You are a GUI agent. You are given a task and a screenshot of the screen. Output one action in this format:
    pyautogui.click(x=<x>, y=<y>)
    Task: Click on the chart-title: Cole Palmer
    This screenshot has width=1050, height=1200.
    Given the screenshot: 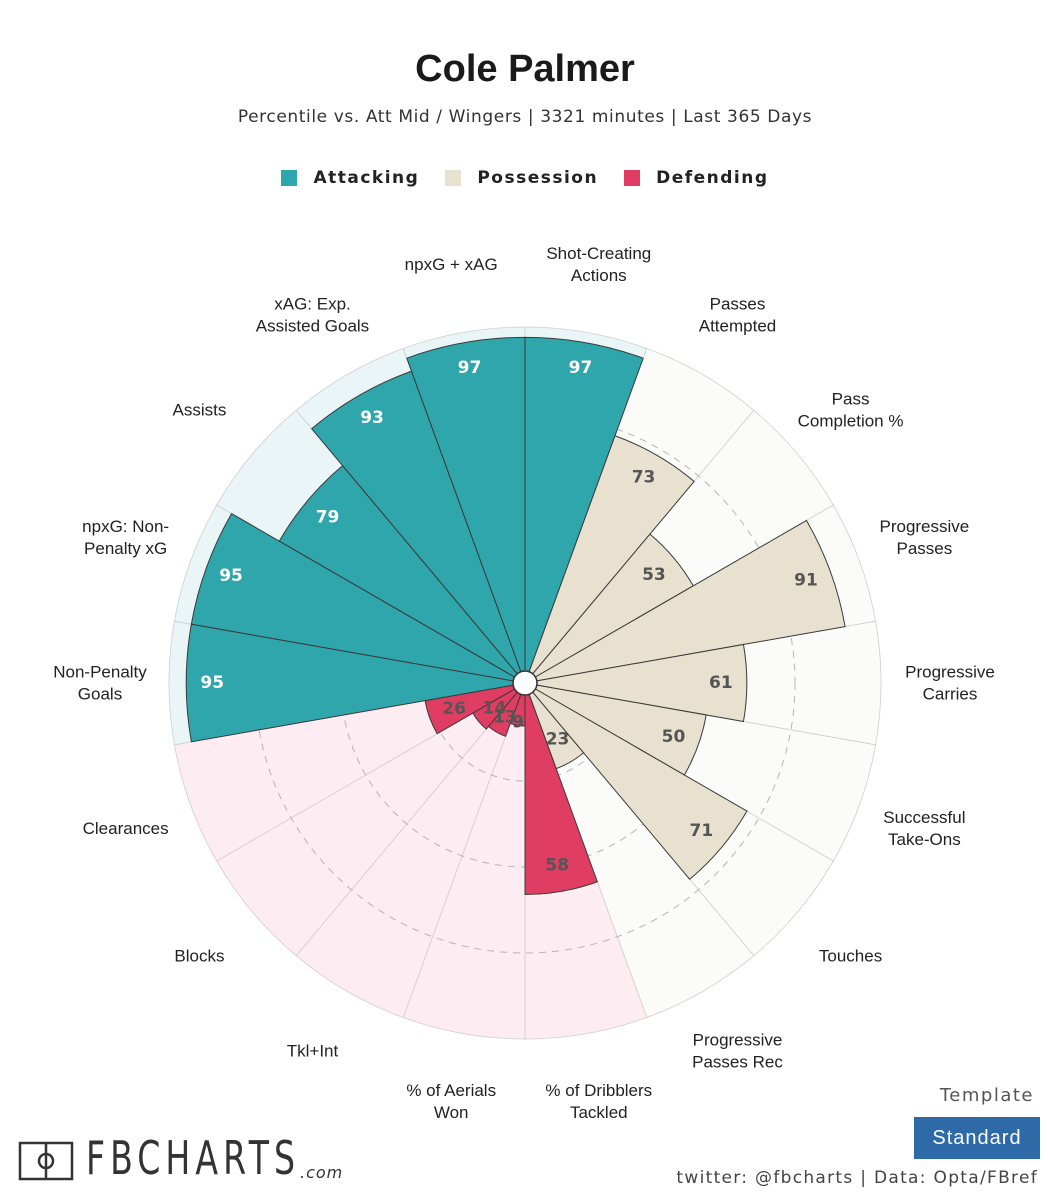 What is the action you would take?
    pyautogui.click(x=525, y=69)
    